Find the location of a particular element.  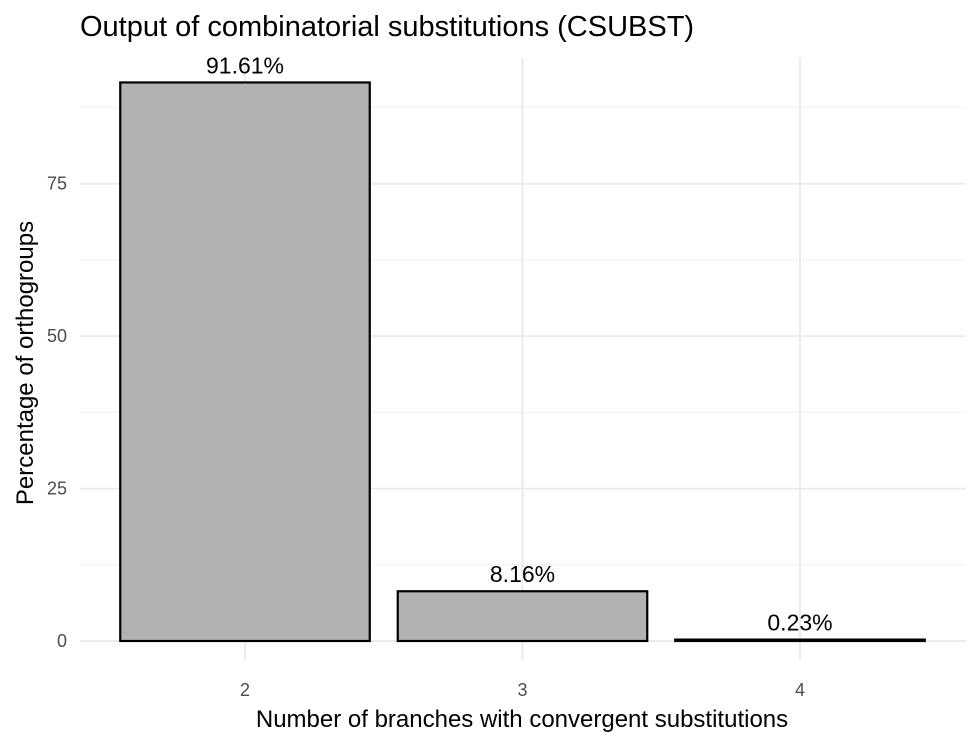

data-label: 91.61% is located at coordinates (245, 65).